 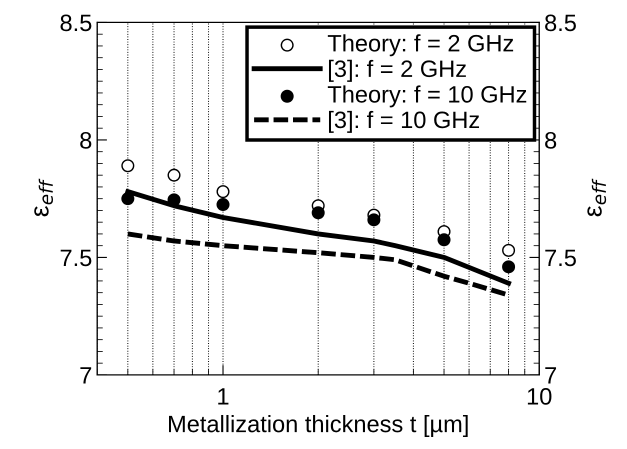 I want to click on y2-tick-label: 7.5, so click(x=560, y=258).